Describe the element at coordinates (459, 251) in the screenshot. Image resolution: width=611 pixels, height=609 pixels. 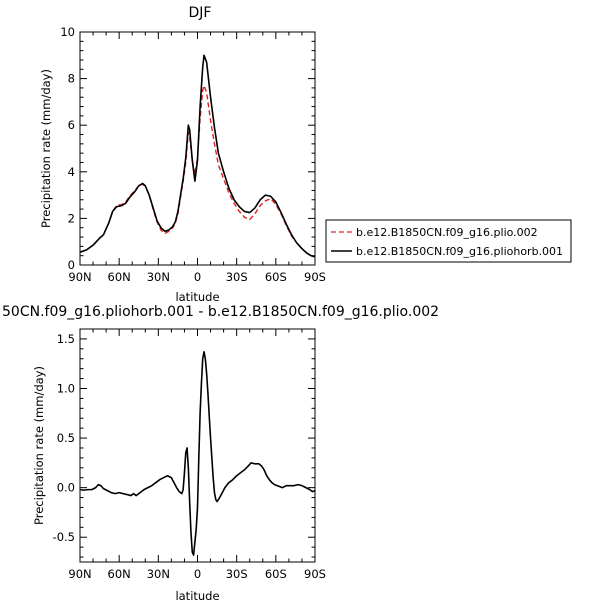
I see `legend-label-pliohorb: b.e12.B1850CN.f09_g16.pliohorb.001` at that location.